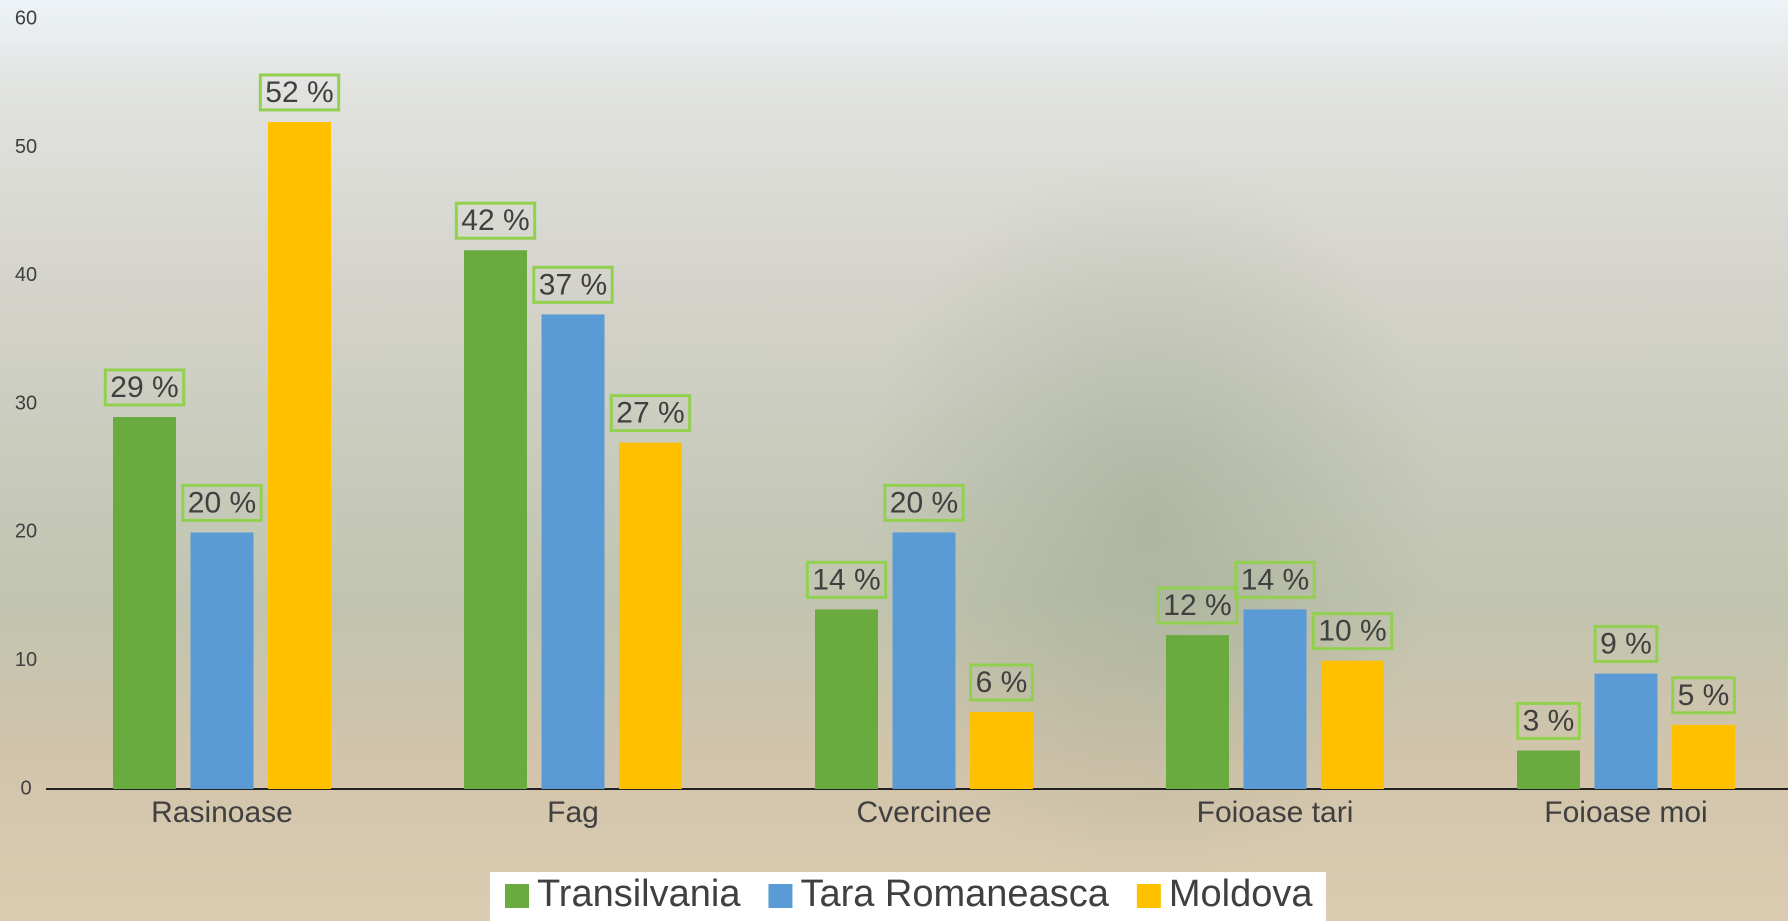  What do you see at coordinates (222, 812) in the screenshot?
I see `x-tick-label: Rasinoase` at bounding box center [222, 812].